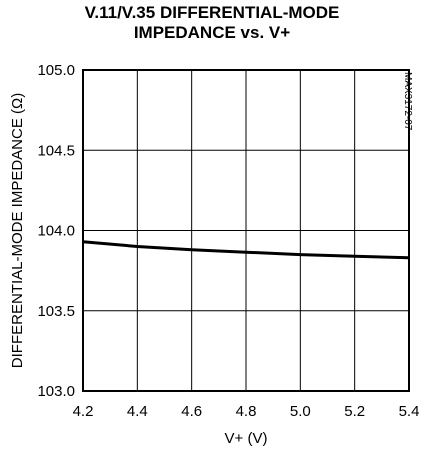 Image resolution: width=424 pixels, height=455 pixels. I want to click on x-tick-label: 5.0, so click(300, 411).